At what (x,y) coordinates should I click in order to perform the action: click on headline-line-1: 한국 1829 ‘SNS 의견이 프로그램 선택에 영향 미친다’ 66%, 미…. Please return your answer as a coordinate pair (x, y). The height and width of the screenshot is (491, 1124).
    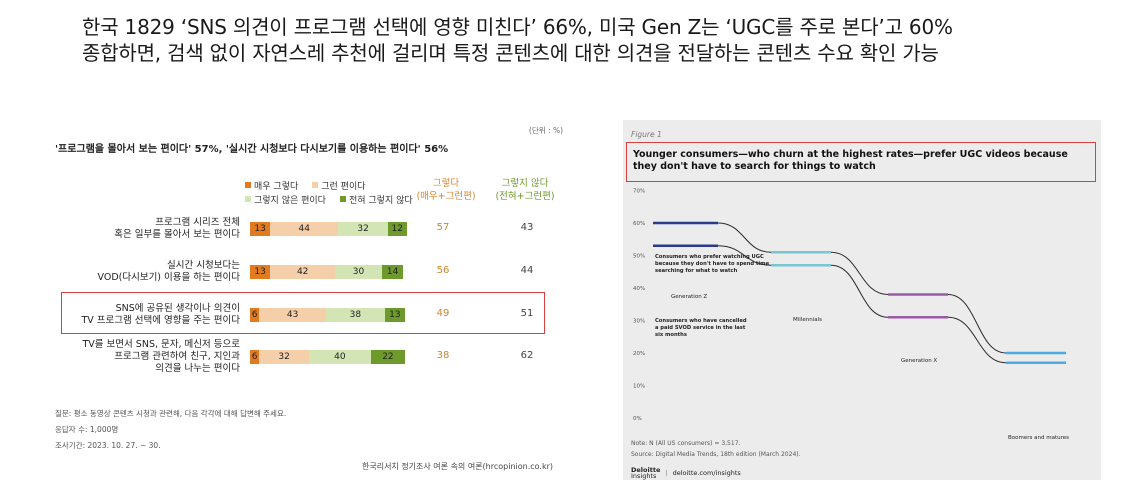
    Looking at the image, I should click on (517, 27).